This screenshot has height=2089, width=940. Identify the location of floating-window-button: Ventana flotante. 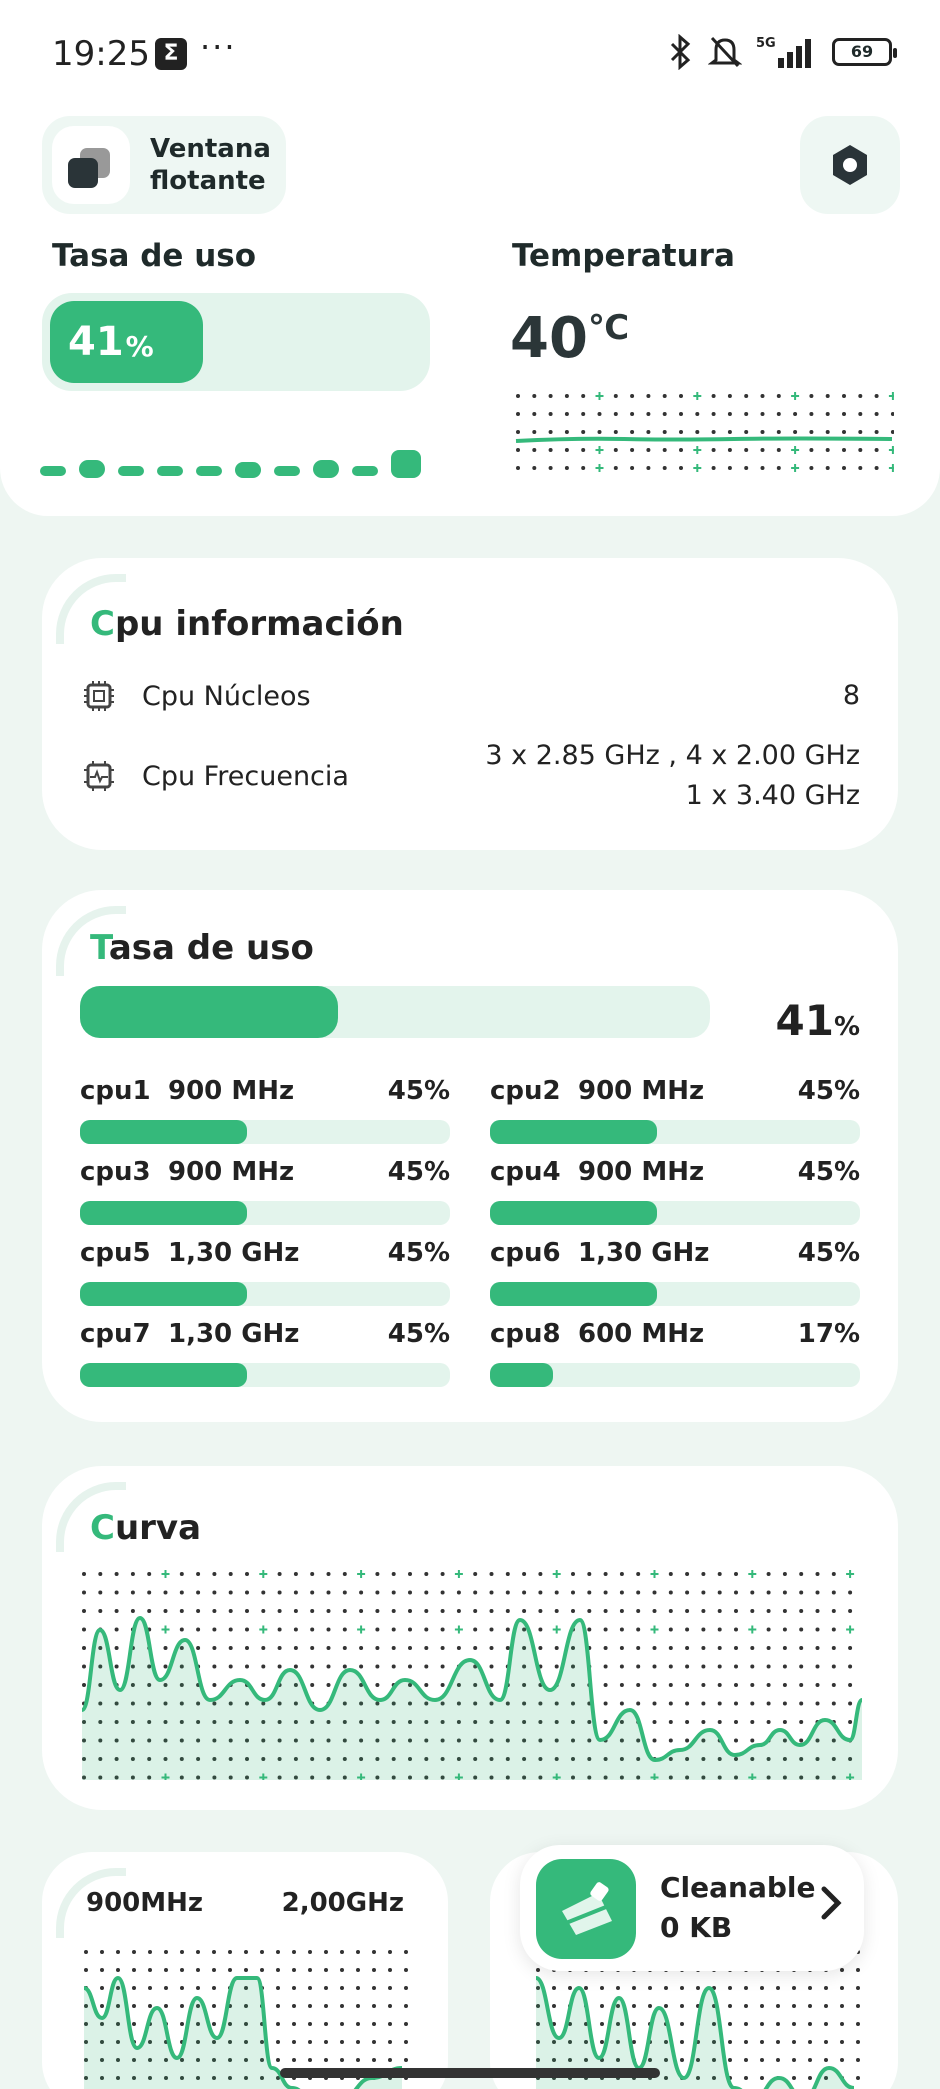
(164, 165).